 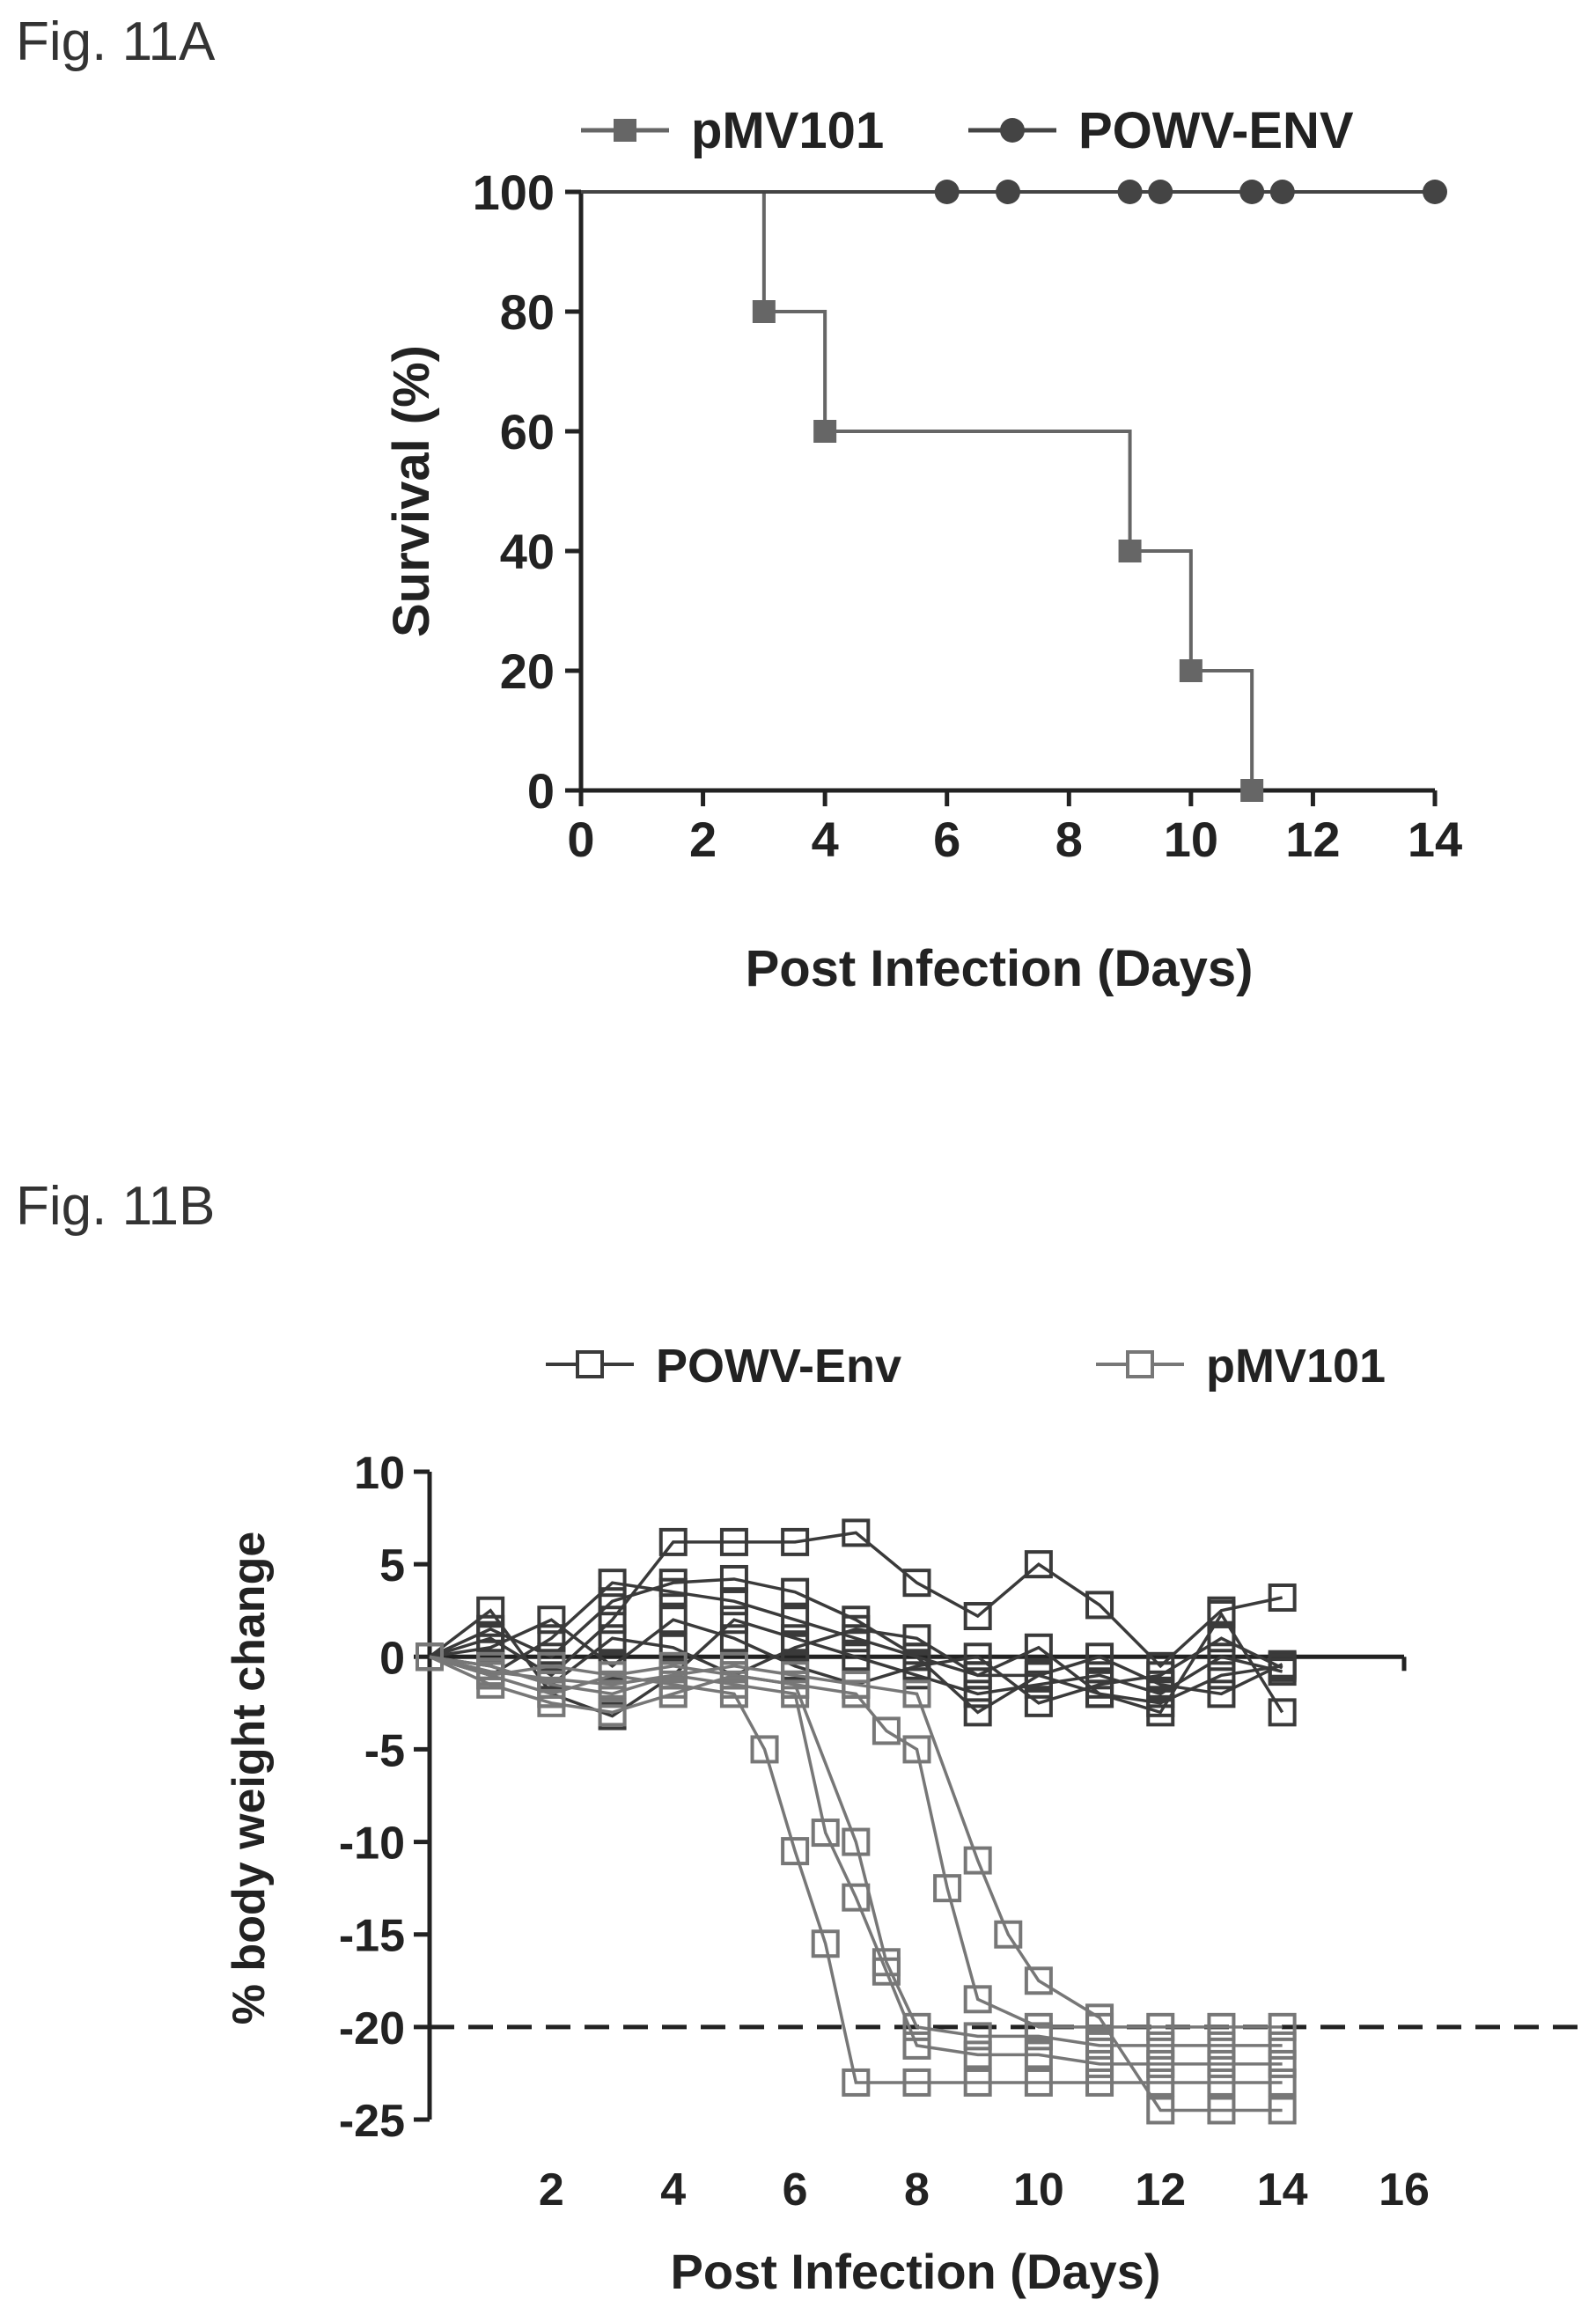 What do you see at coordinates (1013, 130) in the screenshot?
I see `legend-circle-marker` at bounding box center [1013, 130].